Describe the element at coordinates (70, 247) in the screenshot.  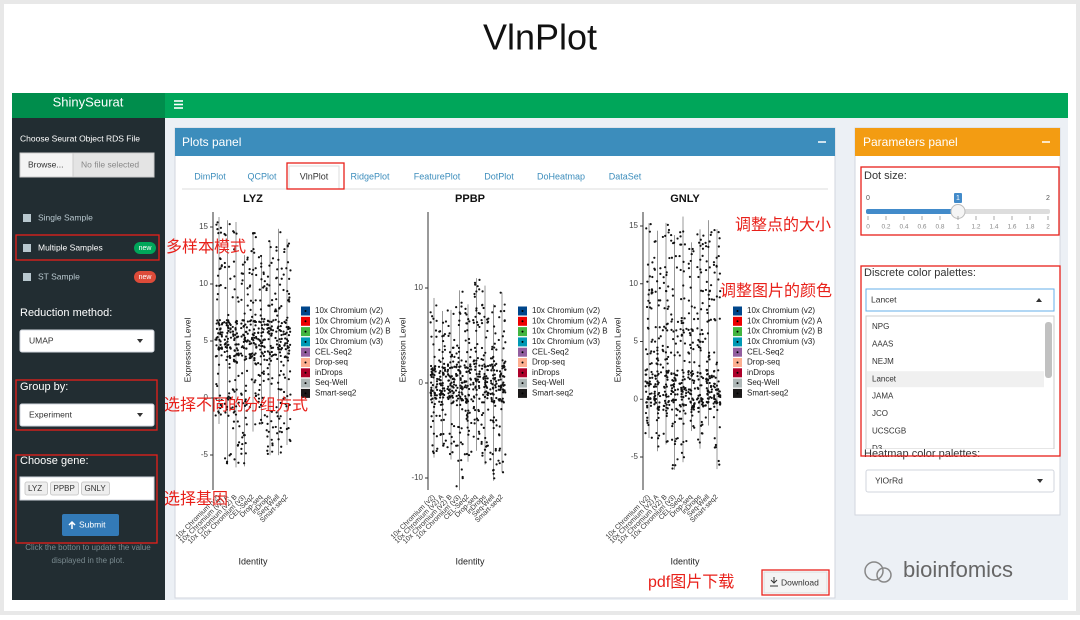
I see `menu-item: Multiple Samples` at that location.